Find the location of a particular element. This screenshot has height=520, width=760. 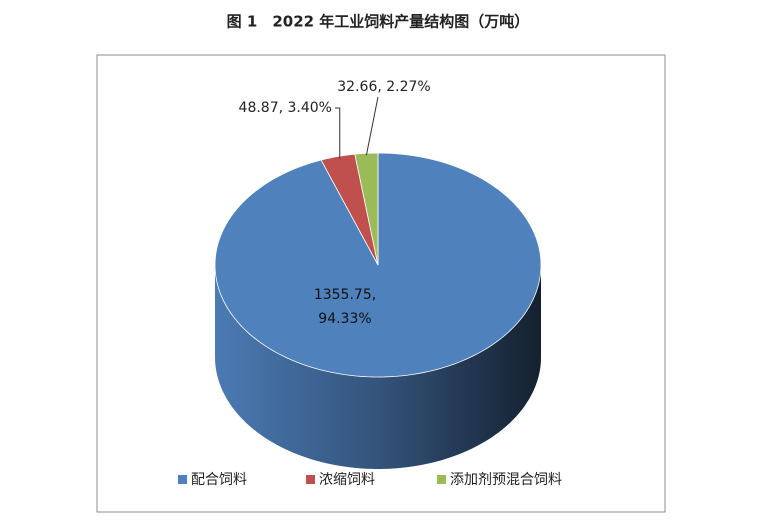

legend-label: 浓缩饲料 is located at coordinates (347, 480).